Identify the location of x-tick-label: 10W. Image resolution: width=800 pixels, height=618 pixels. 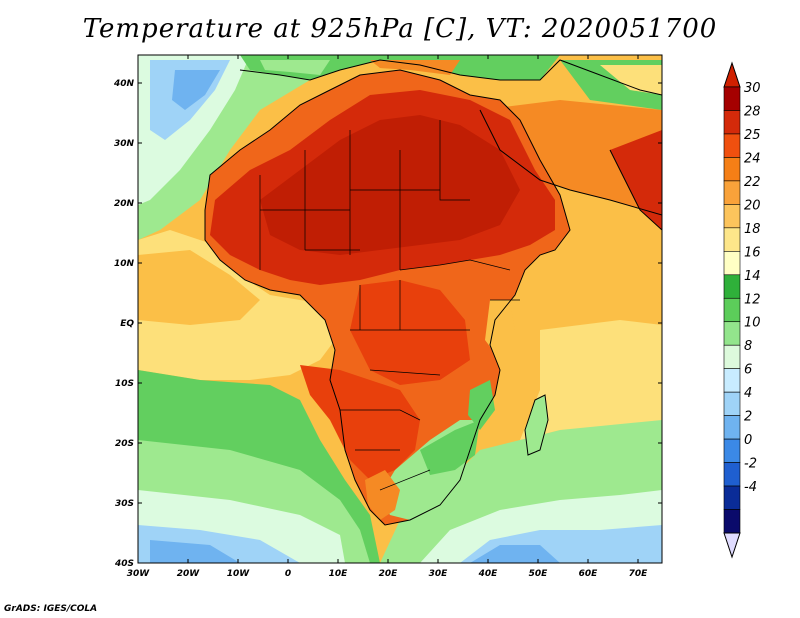
(239, 574).